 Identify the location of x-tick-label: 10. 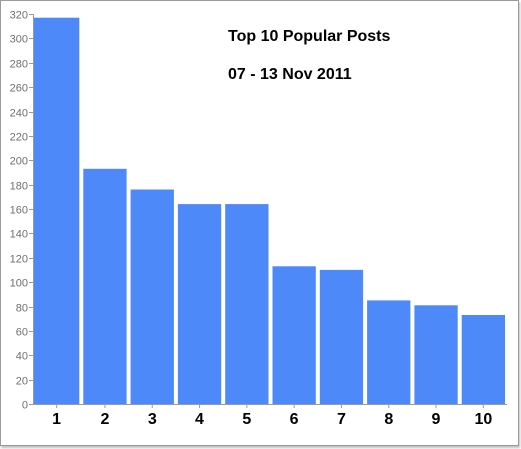
(484, 419).